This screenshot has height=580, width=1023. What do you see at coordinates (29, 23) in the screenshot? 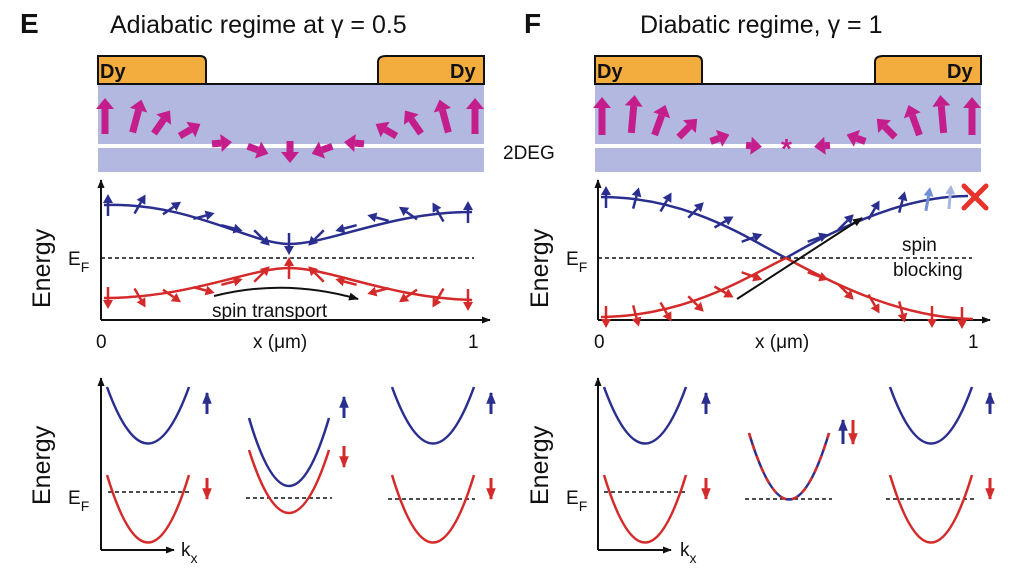
I see `panel-e-letter: E` at bounding box center [29, 23].